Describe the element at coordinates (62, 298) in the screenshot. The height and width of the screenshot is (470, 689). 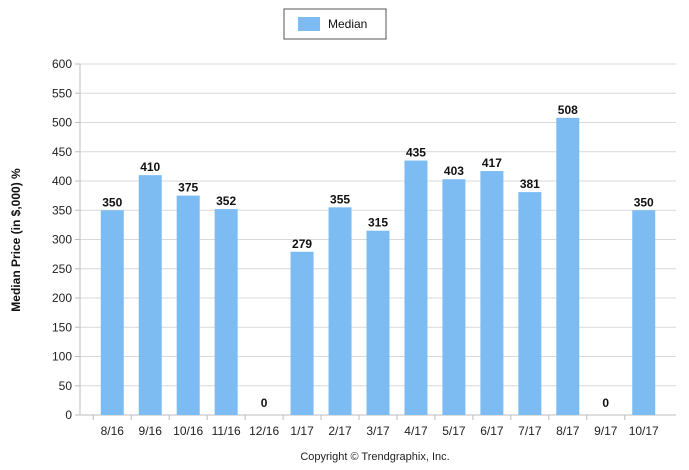
I see `y-tick-label: 200` at that location.